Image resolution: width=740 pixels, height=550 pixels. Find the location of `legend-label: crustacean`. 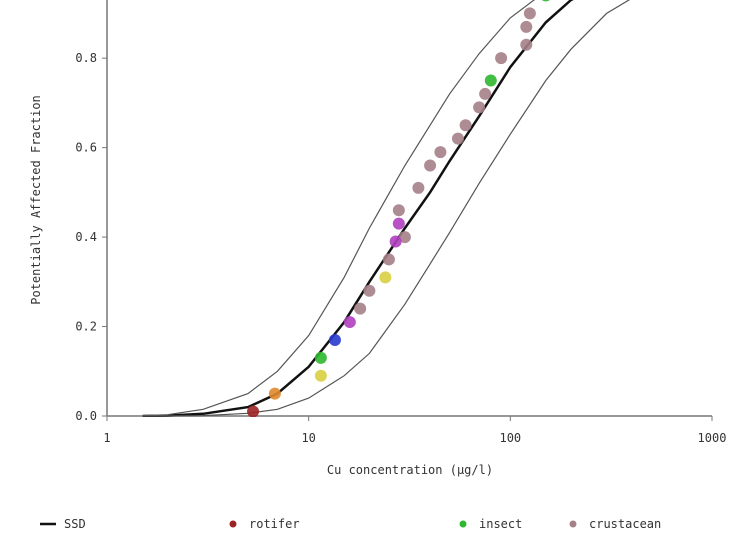

legend-label: crustacean is located at coordinates (625, 524).